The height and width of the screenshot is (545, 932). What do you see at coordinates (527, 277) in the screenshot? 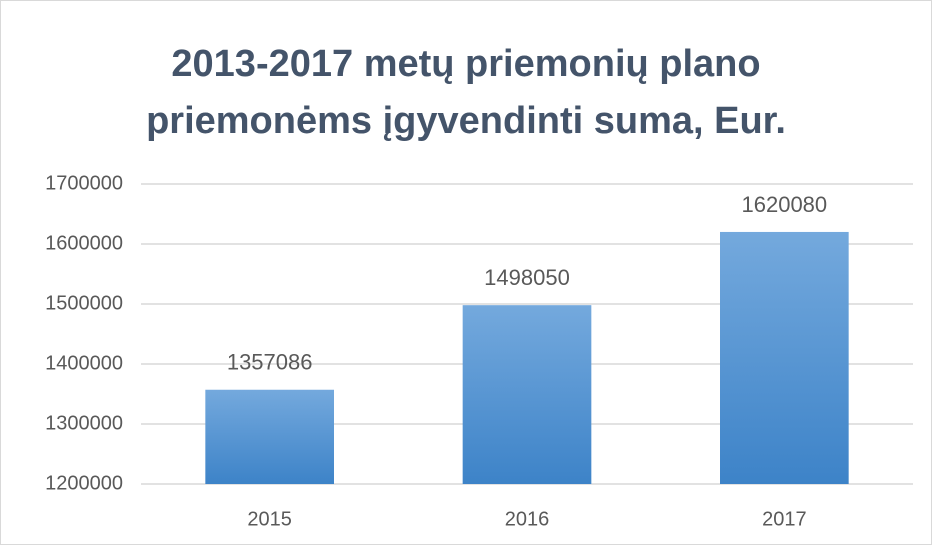
I see `data-label: 1498050` at bounding box center [527, 277].